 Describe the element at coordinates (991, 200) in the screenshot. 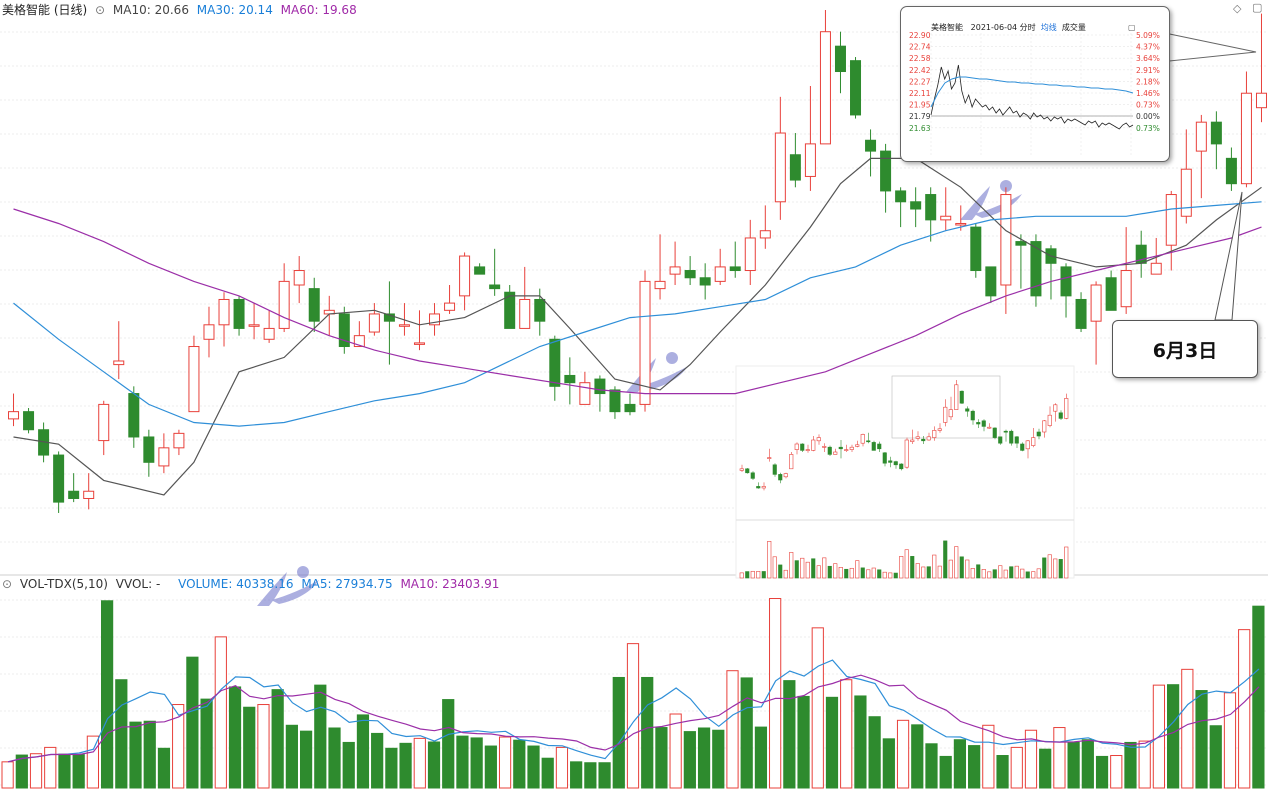

I see `watermark-logo` at that location.